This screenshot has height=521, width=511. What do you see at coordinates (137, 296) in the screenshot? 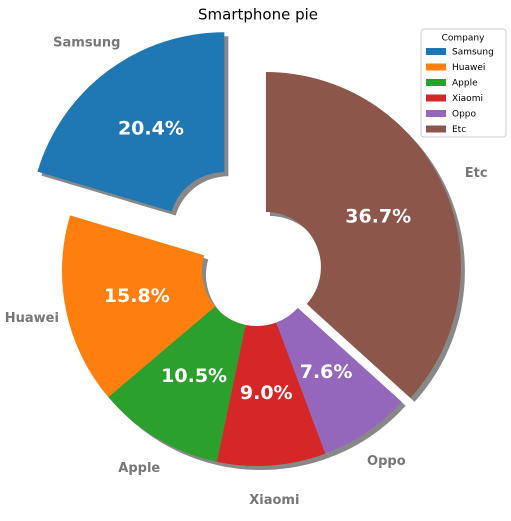
I see `value-label: 15.8%` at bounding box center [137, 296].